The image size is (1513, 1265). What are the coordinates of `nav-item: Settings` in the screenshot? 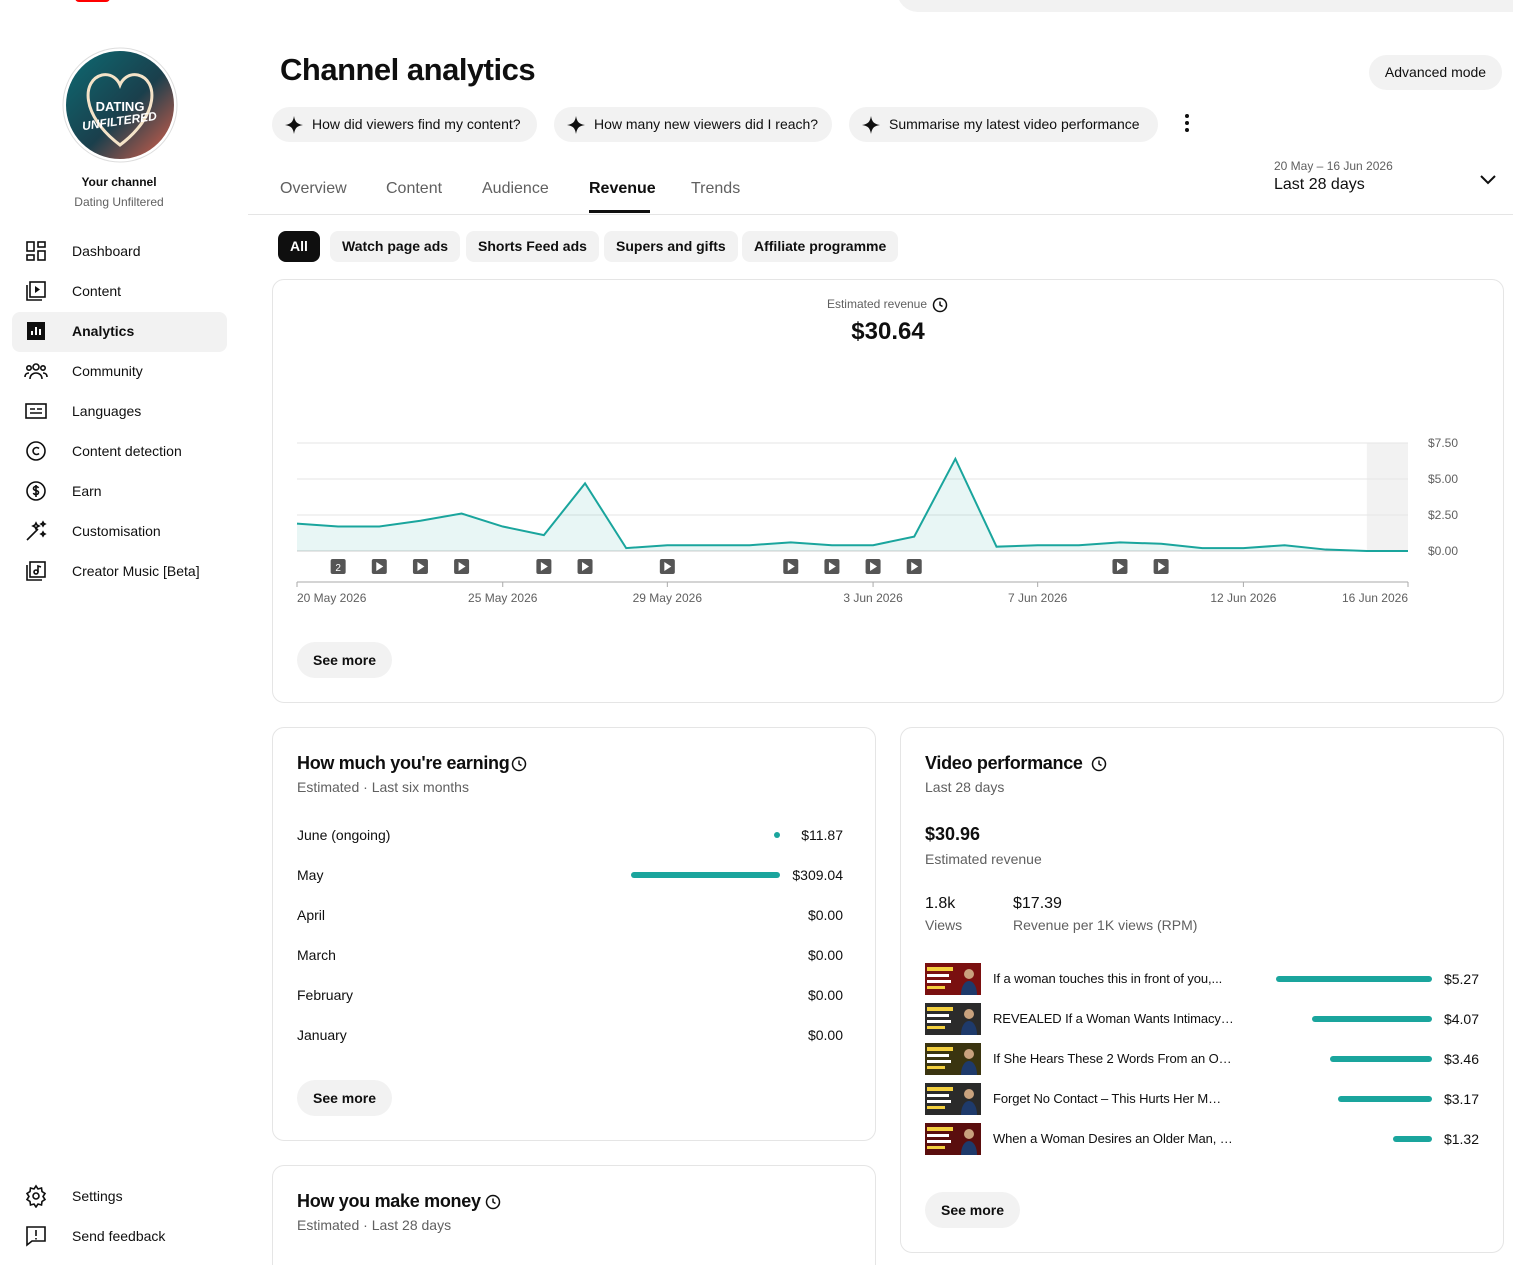 It's located at (97, 1196).